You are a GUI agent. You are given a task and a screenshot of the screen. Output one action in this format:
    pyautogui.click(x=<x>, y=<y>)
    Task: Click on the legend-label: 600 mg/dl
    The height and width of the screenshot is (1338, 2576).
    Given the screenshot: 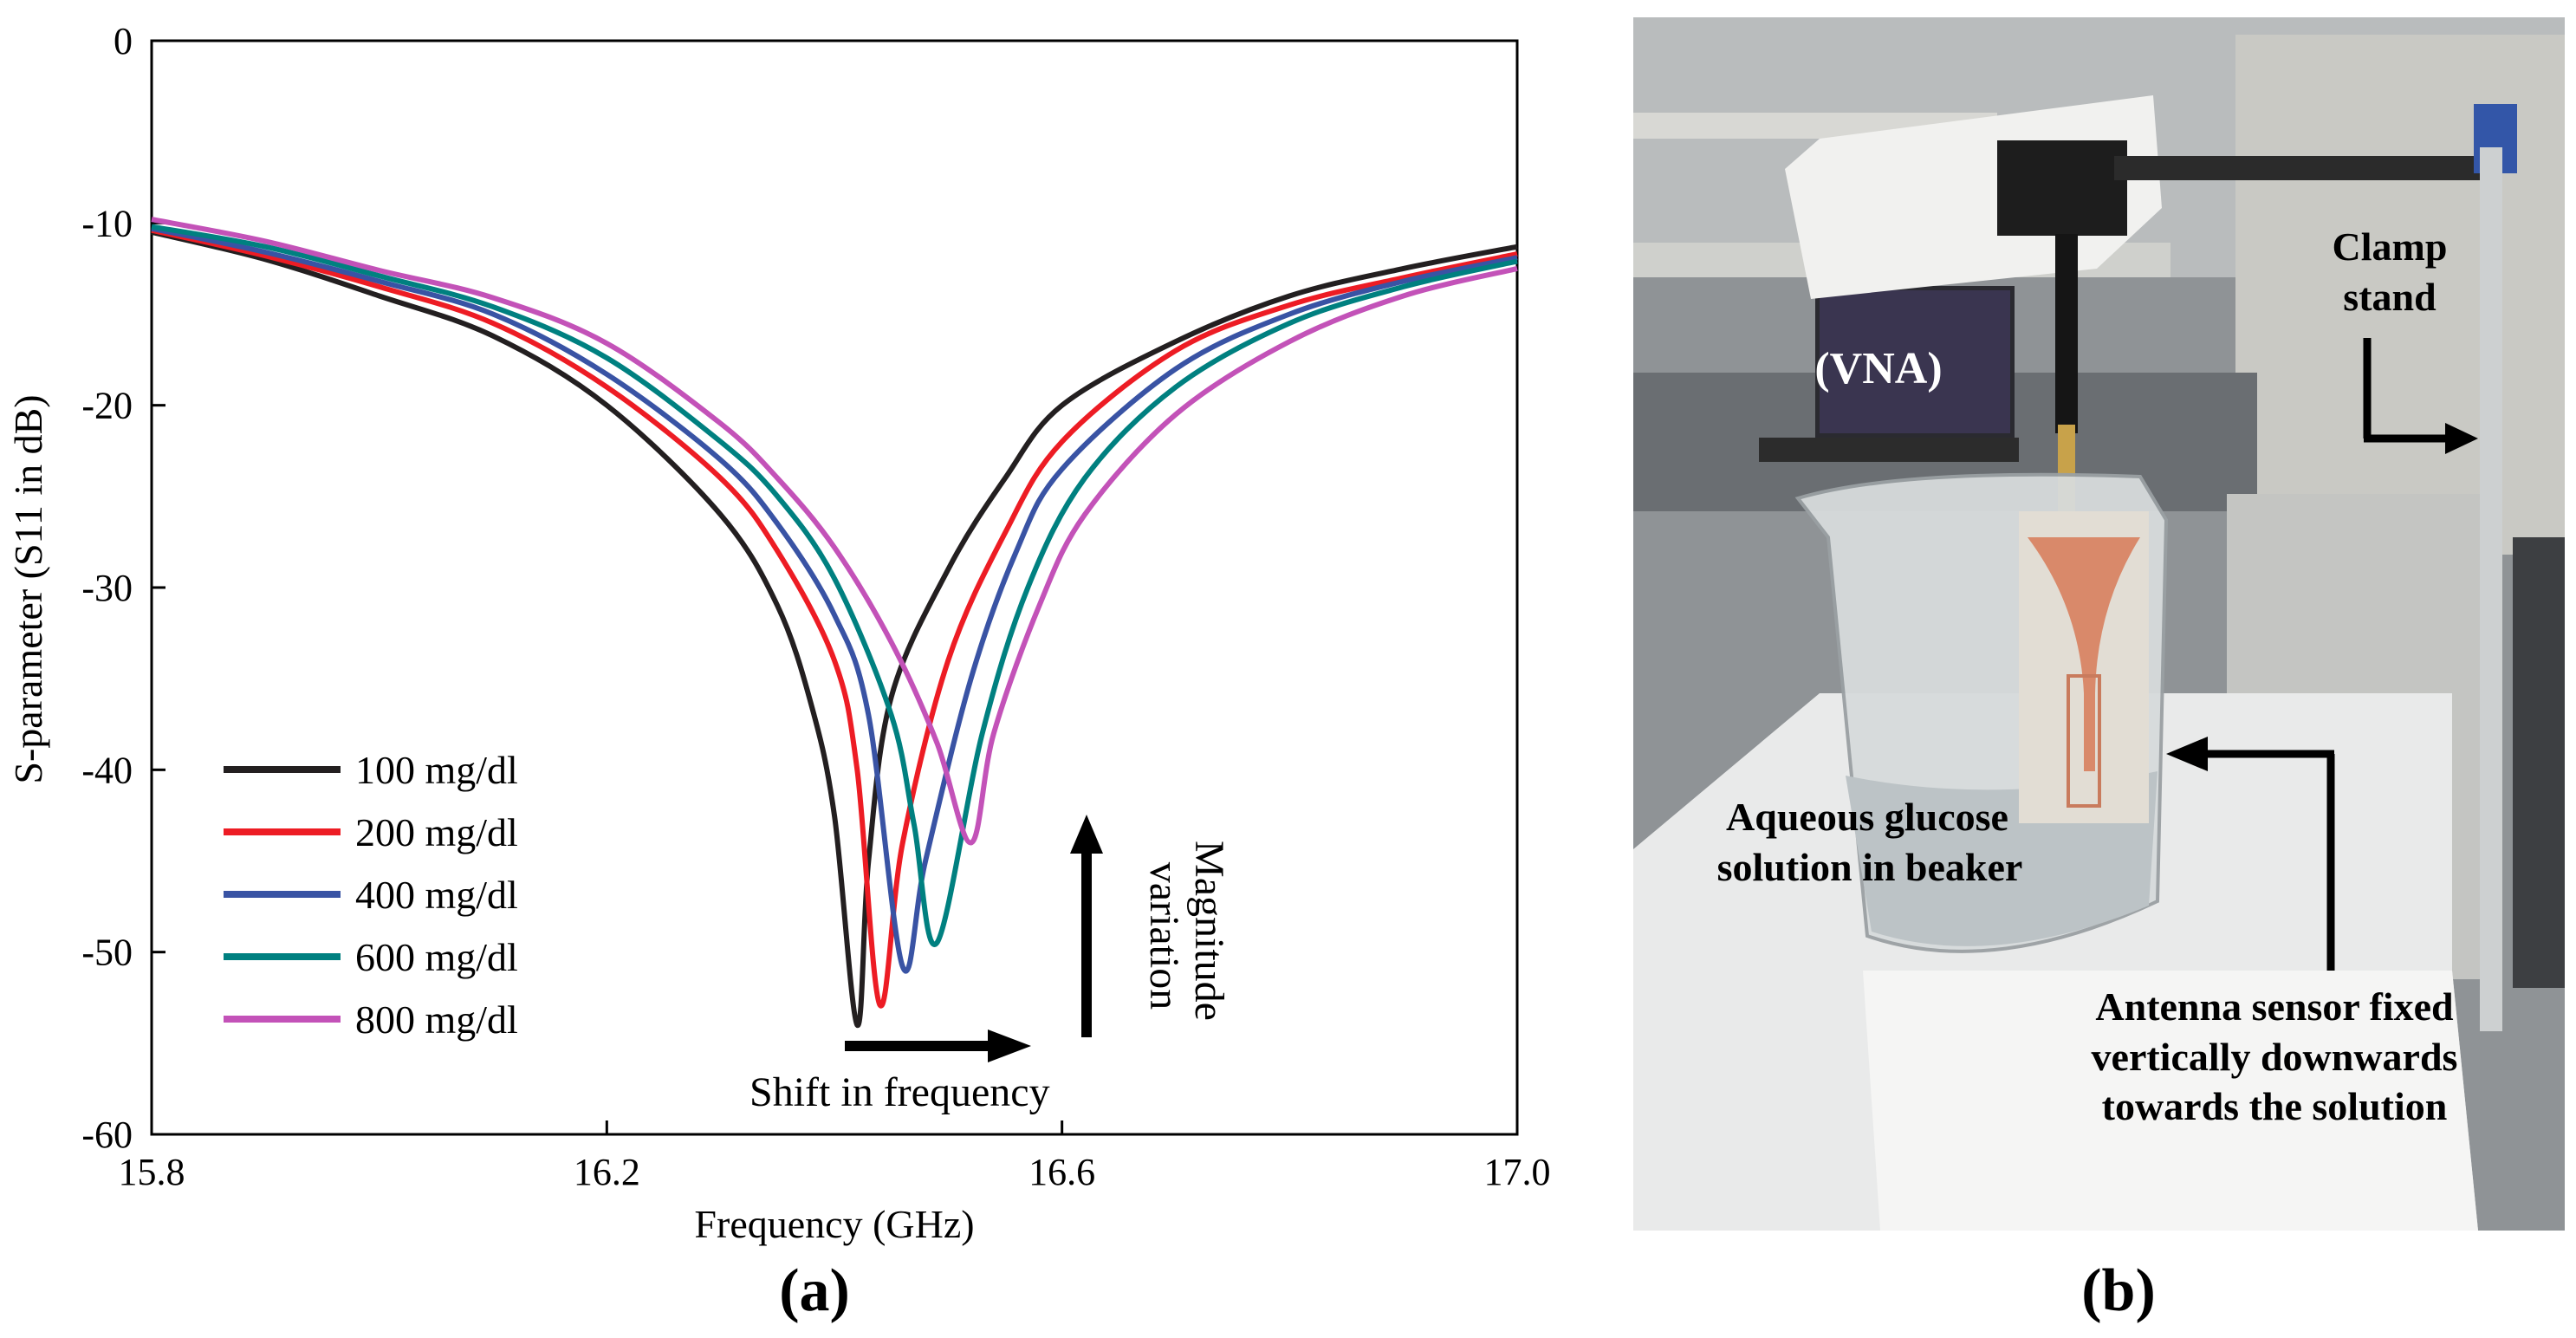 What is the action you would take?
    pyautogui.click(x=437, y=957)
    